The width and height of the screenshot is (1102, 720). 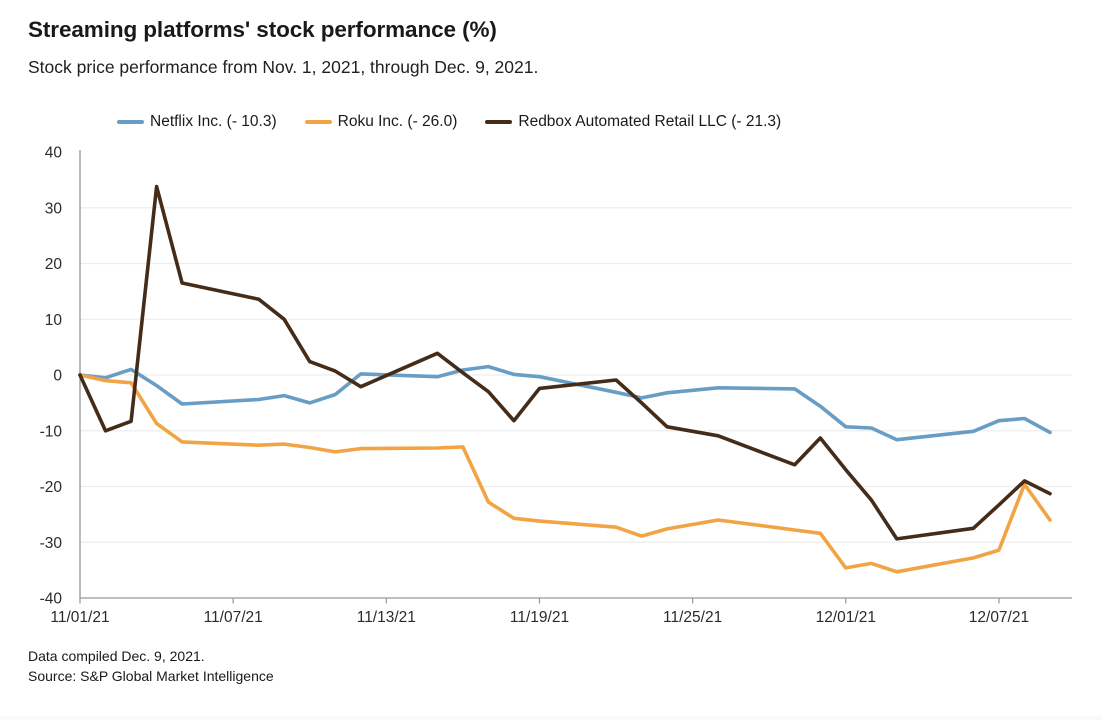 What do you see at coordinates (54, 264) in the screenshot?
I see `y-tick-label-20: 20` at bounding box center [54, 264].